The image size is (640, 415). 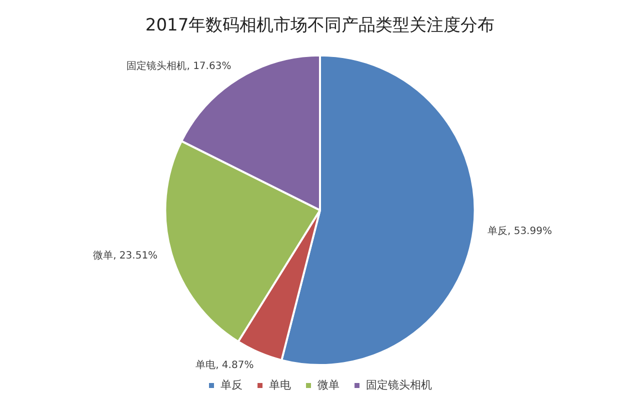 What do you see at coordinates (225, 365) in the screenshot?
I see `data-label: 单电, 4.87%` at bounding box center [225, 365].